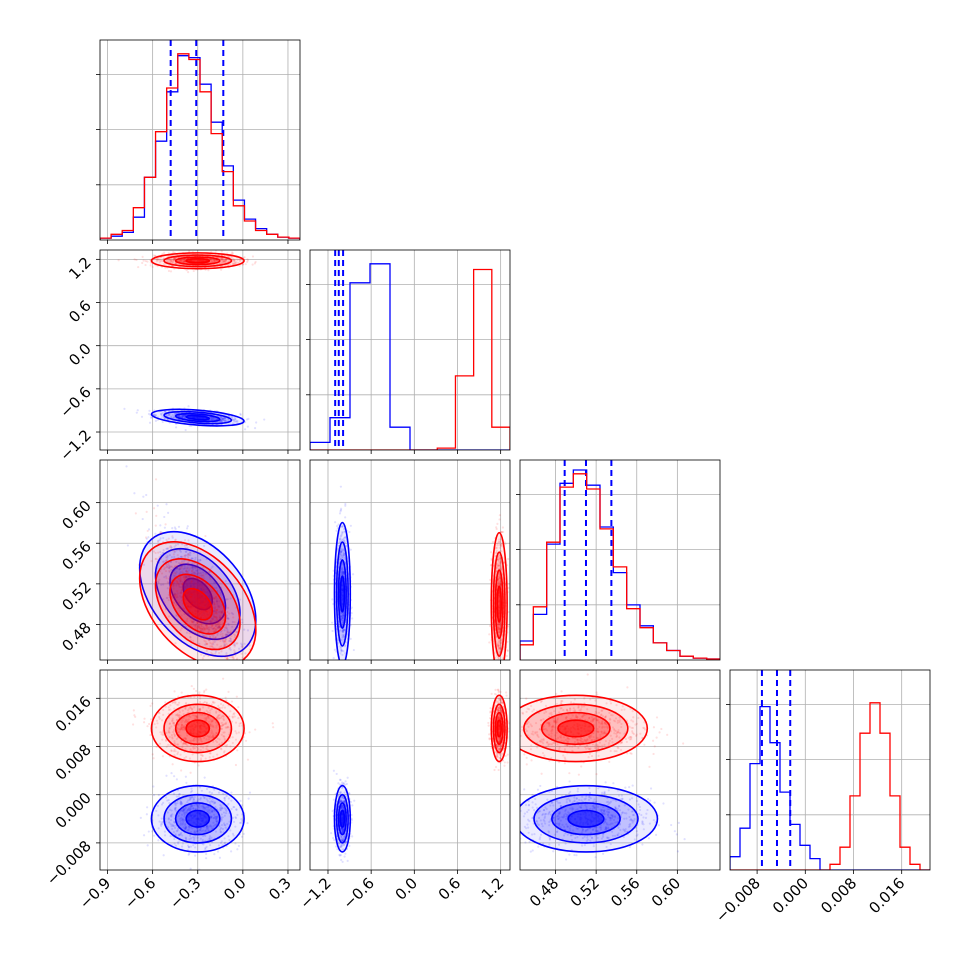  What do you see at coordinates (280, 889) in the screenshot?
I see `x-tick-label: 0.3` at bounding box center [280, 889].